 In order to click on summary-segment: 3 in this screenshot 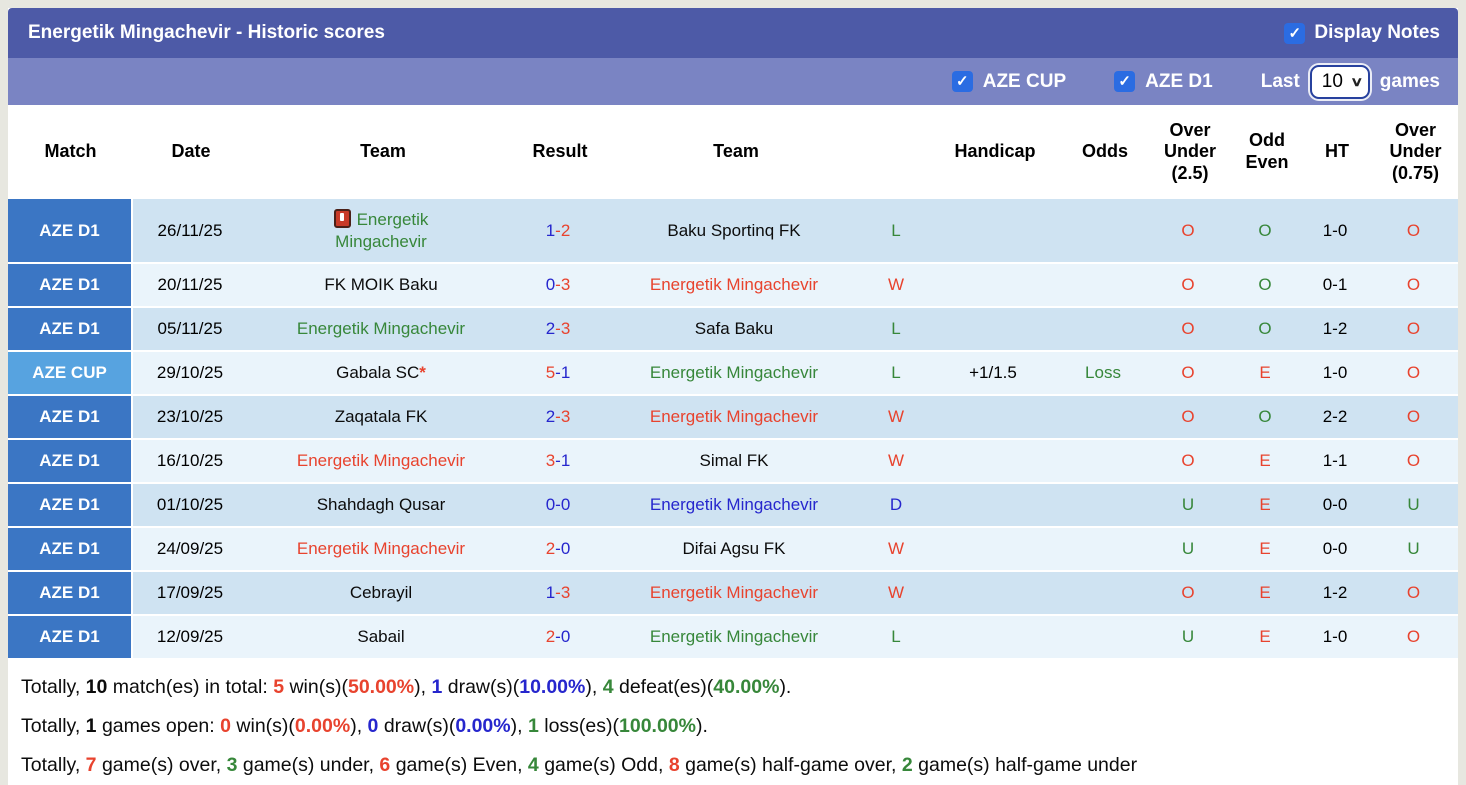, I will do `click(232, 765)`.